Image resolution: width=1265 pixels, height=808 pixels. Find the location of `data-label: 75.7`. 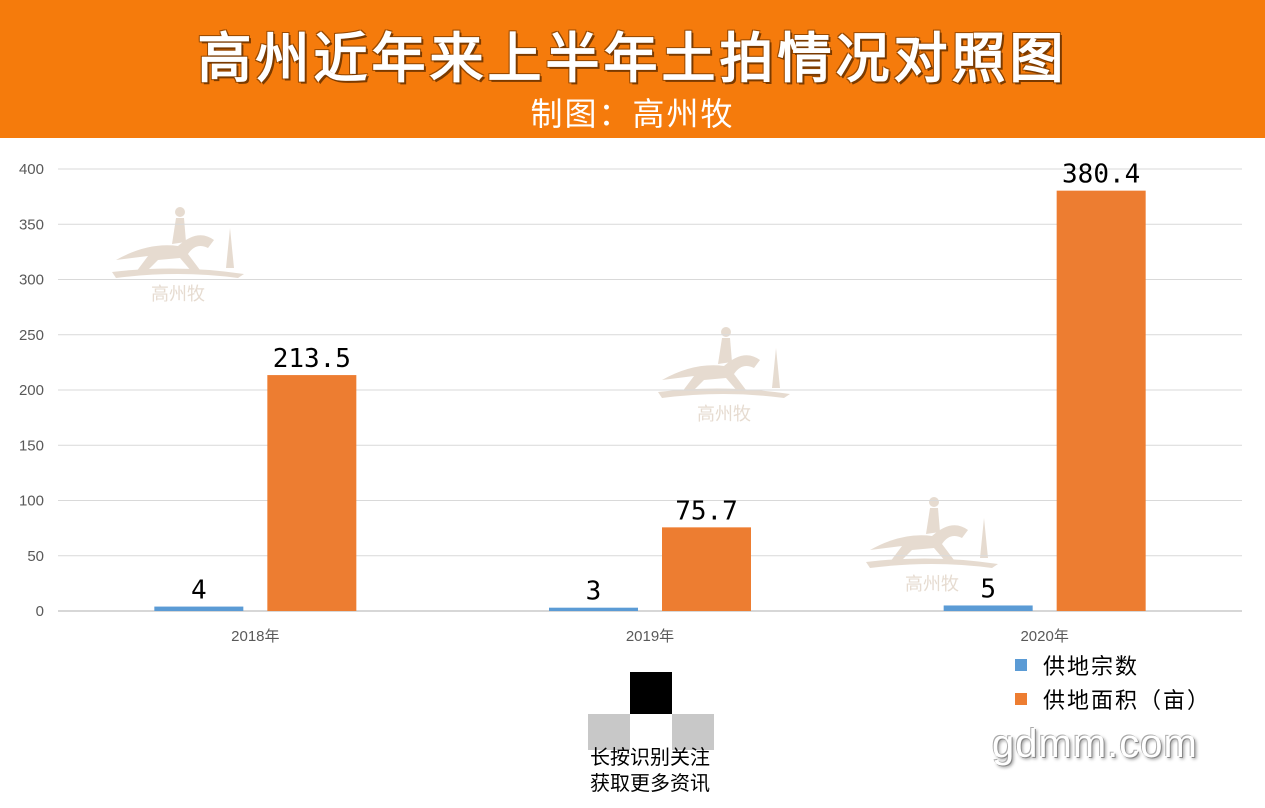

data-label: 75.7 is located at coordinates (706, 511).